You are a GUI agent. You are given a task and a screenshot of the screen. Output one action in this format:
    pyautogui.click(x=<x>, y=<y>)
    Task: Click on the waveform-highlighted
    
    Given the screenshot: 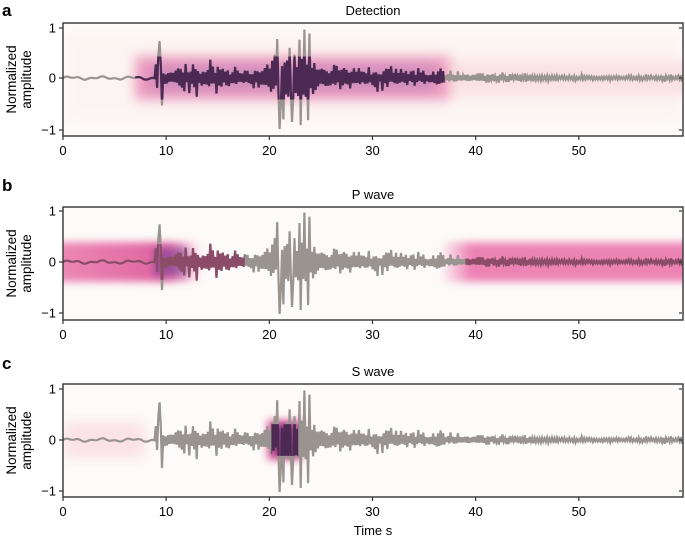 What is the action you would take?
    pyautogui.click(x=290, y=78)
    